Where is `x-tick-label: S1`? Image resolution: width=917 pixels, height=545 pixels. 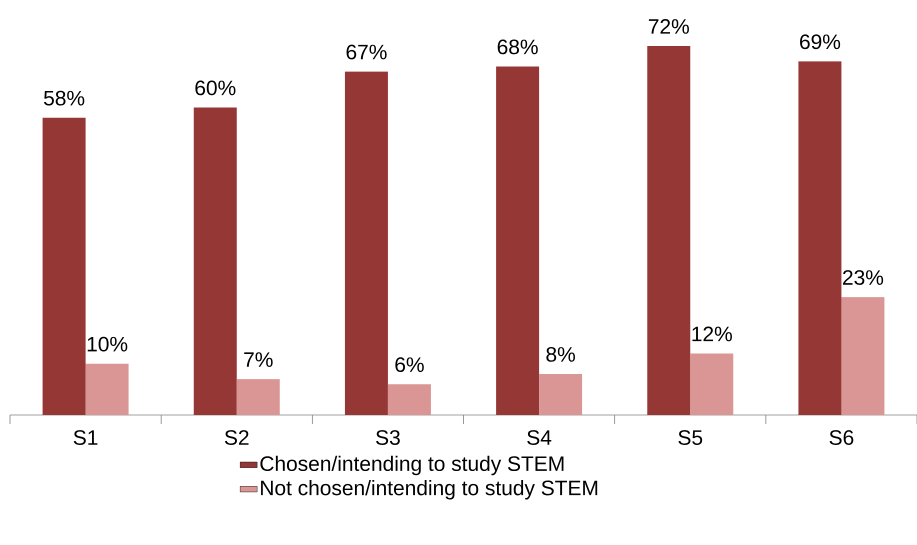 x-tick-label: S1 is located at coordinates (86, 437).